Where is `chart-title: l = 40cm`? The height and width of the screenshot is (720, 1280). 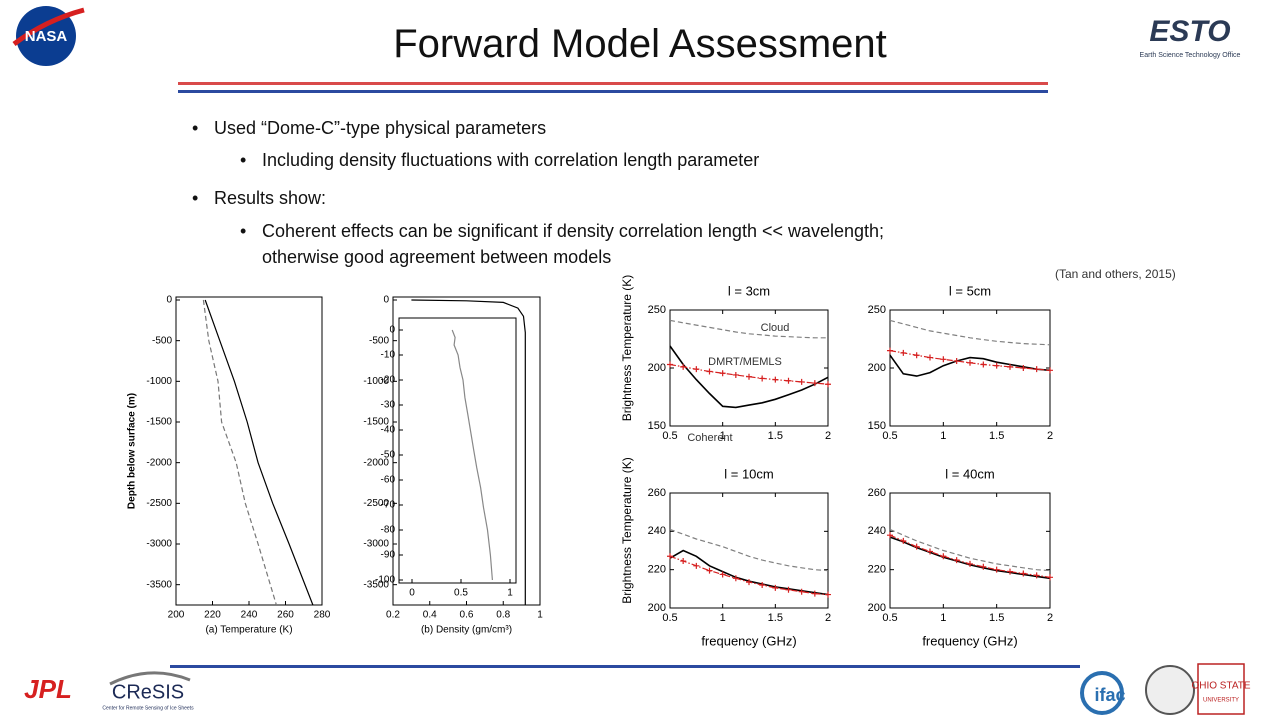 chart-title: l = 40cm is located at coordinates (970, 473).